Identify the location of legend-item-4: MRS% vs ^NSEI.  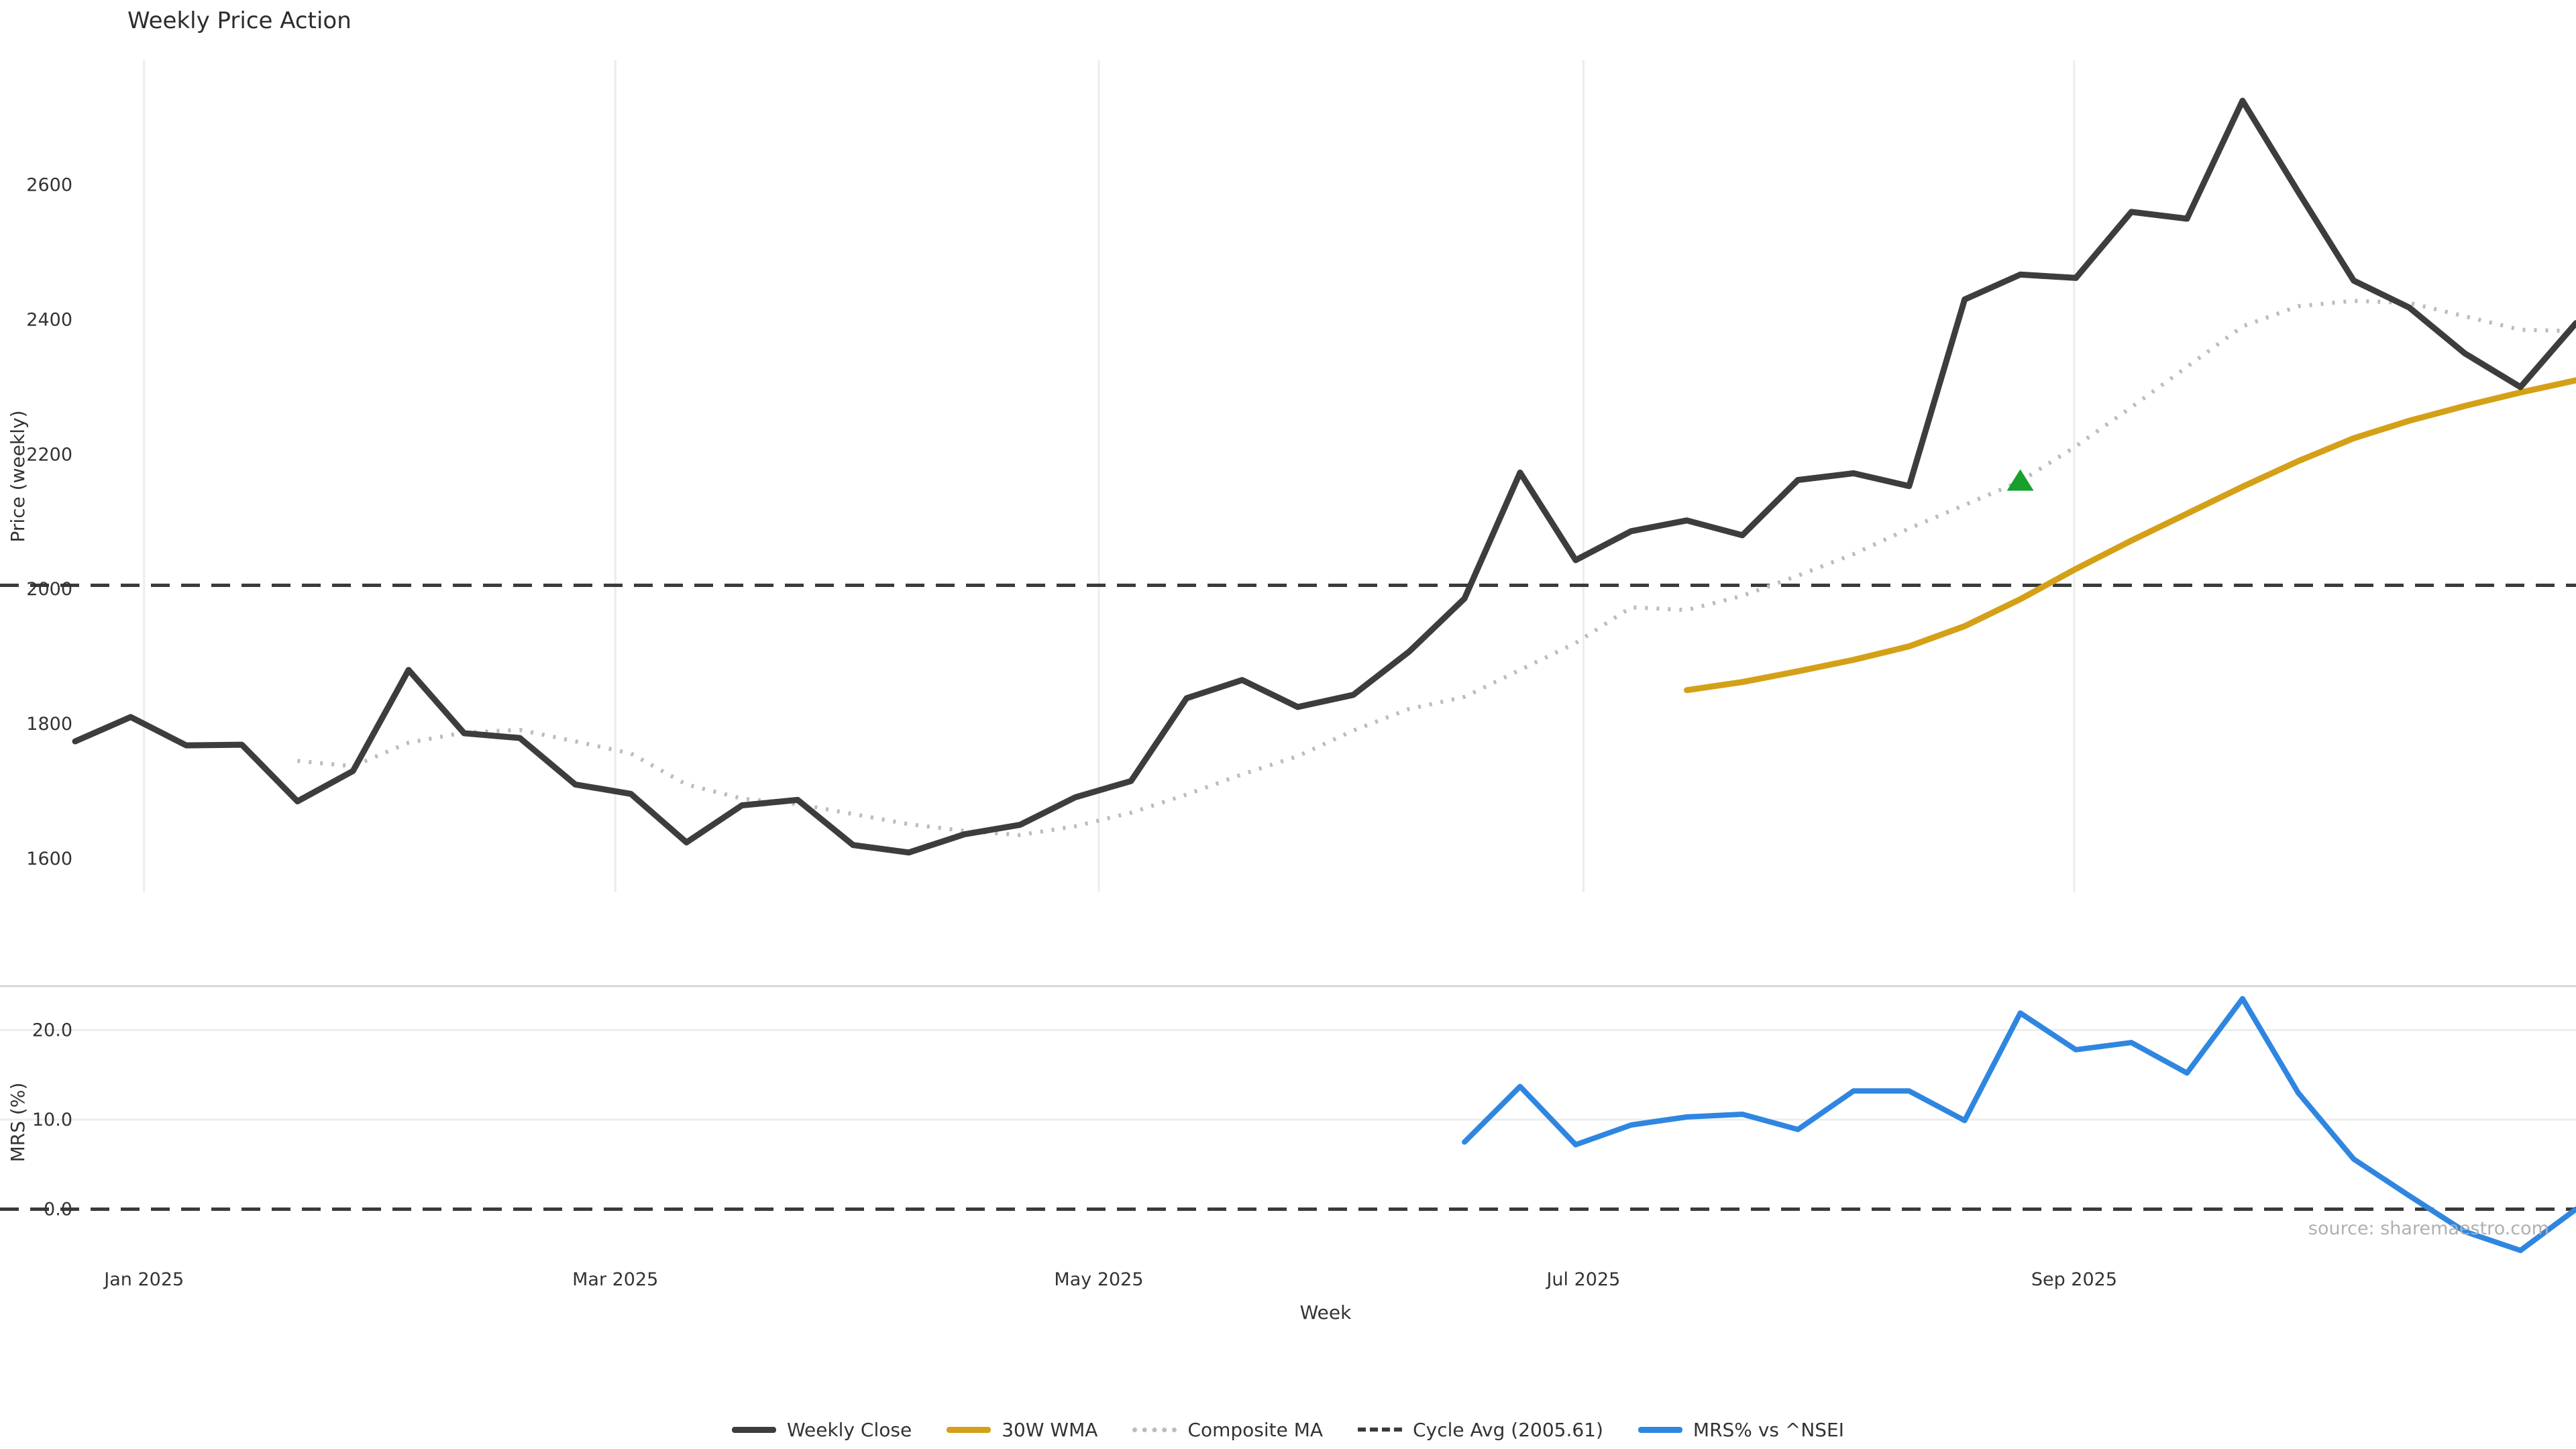
(1741, 1430).